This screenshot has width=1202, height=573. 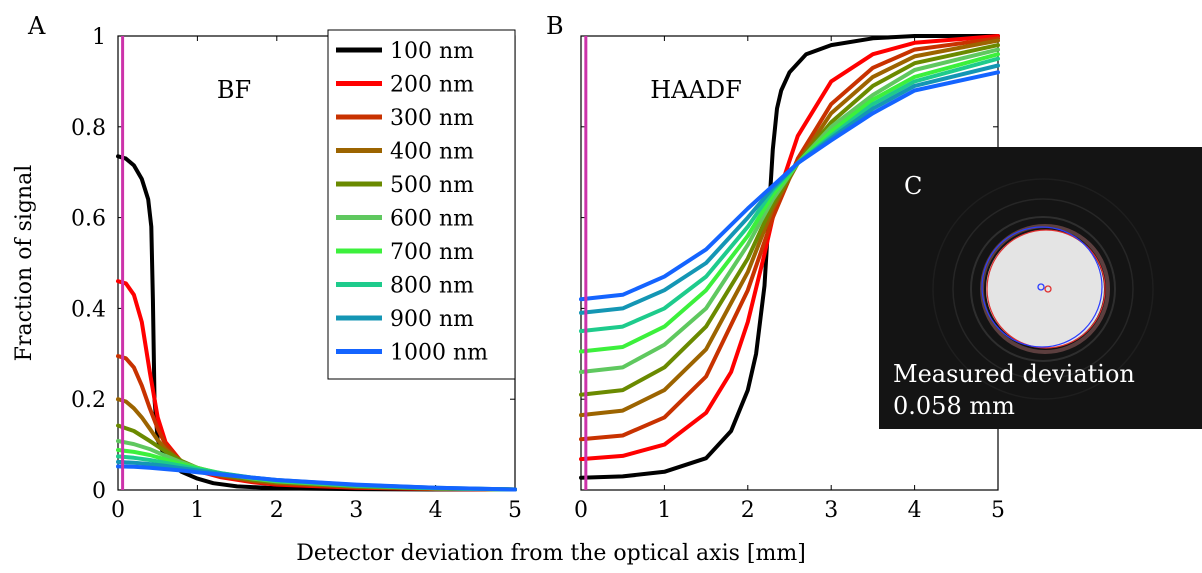 What do you see at coordinates (432, 85) in the screenshot?
I see `legend-entry: 200 nm` at bounding box center [432, 85].